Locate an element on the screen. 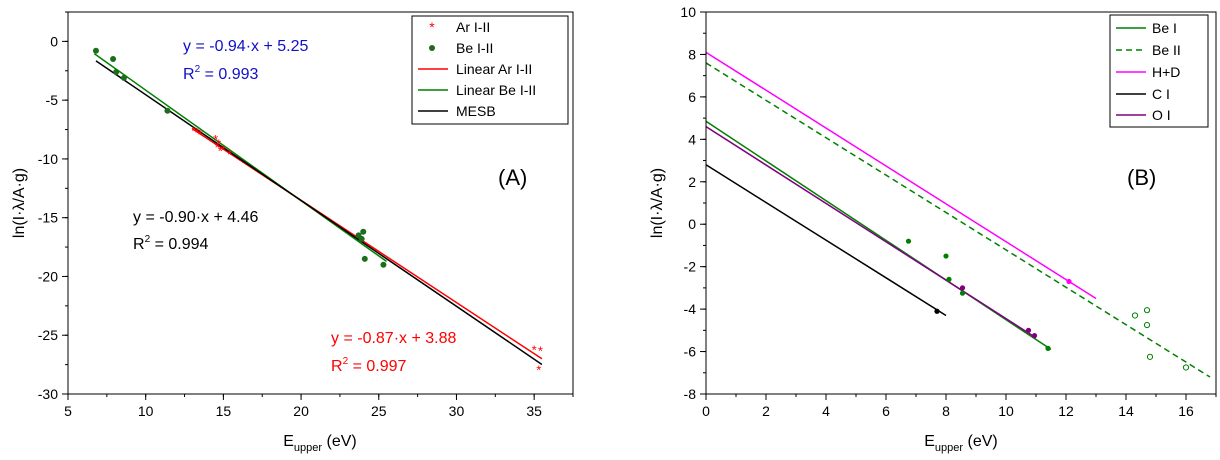 The image size is (1220, 460). legend-item-h-d: H+D is located at coordinates (1148, 72).